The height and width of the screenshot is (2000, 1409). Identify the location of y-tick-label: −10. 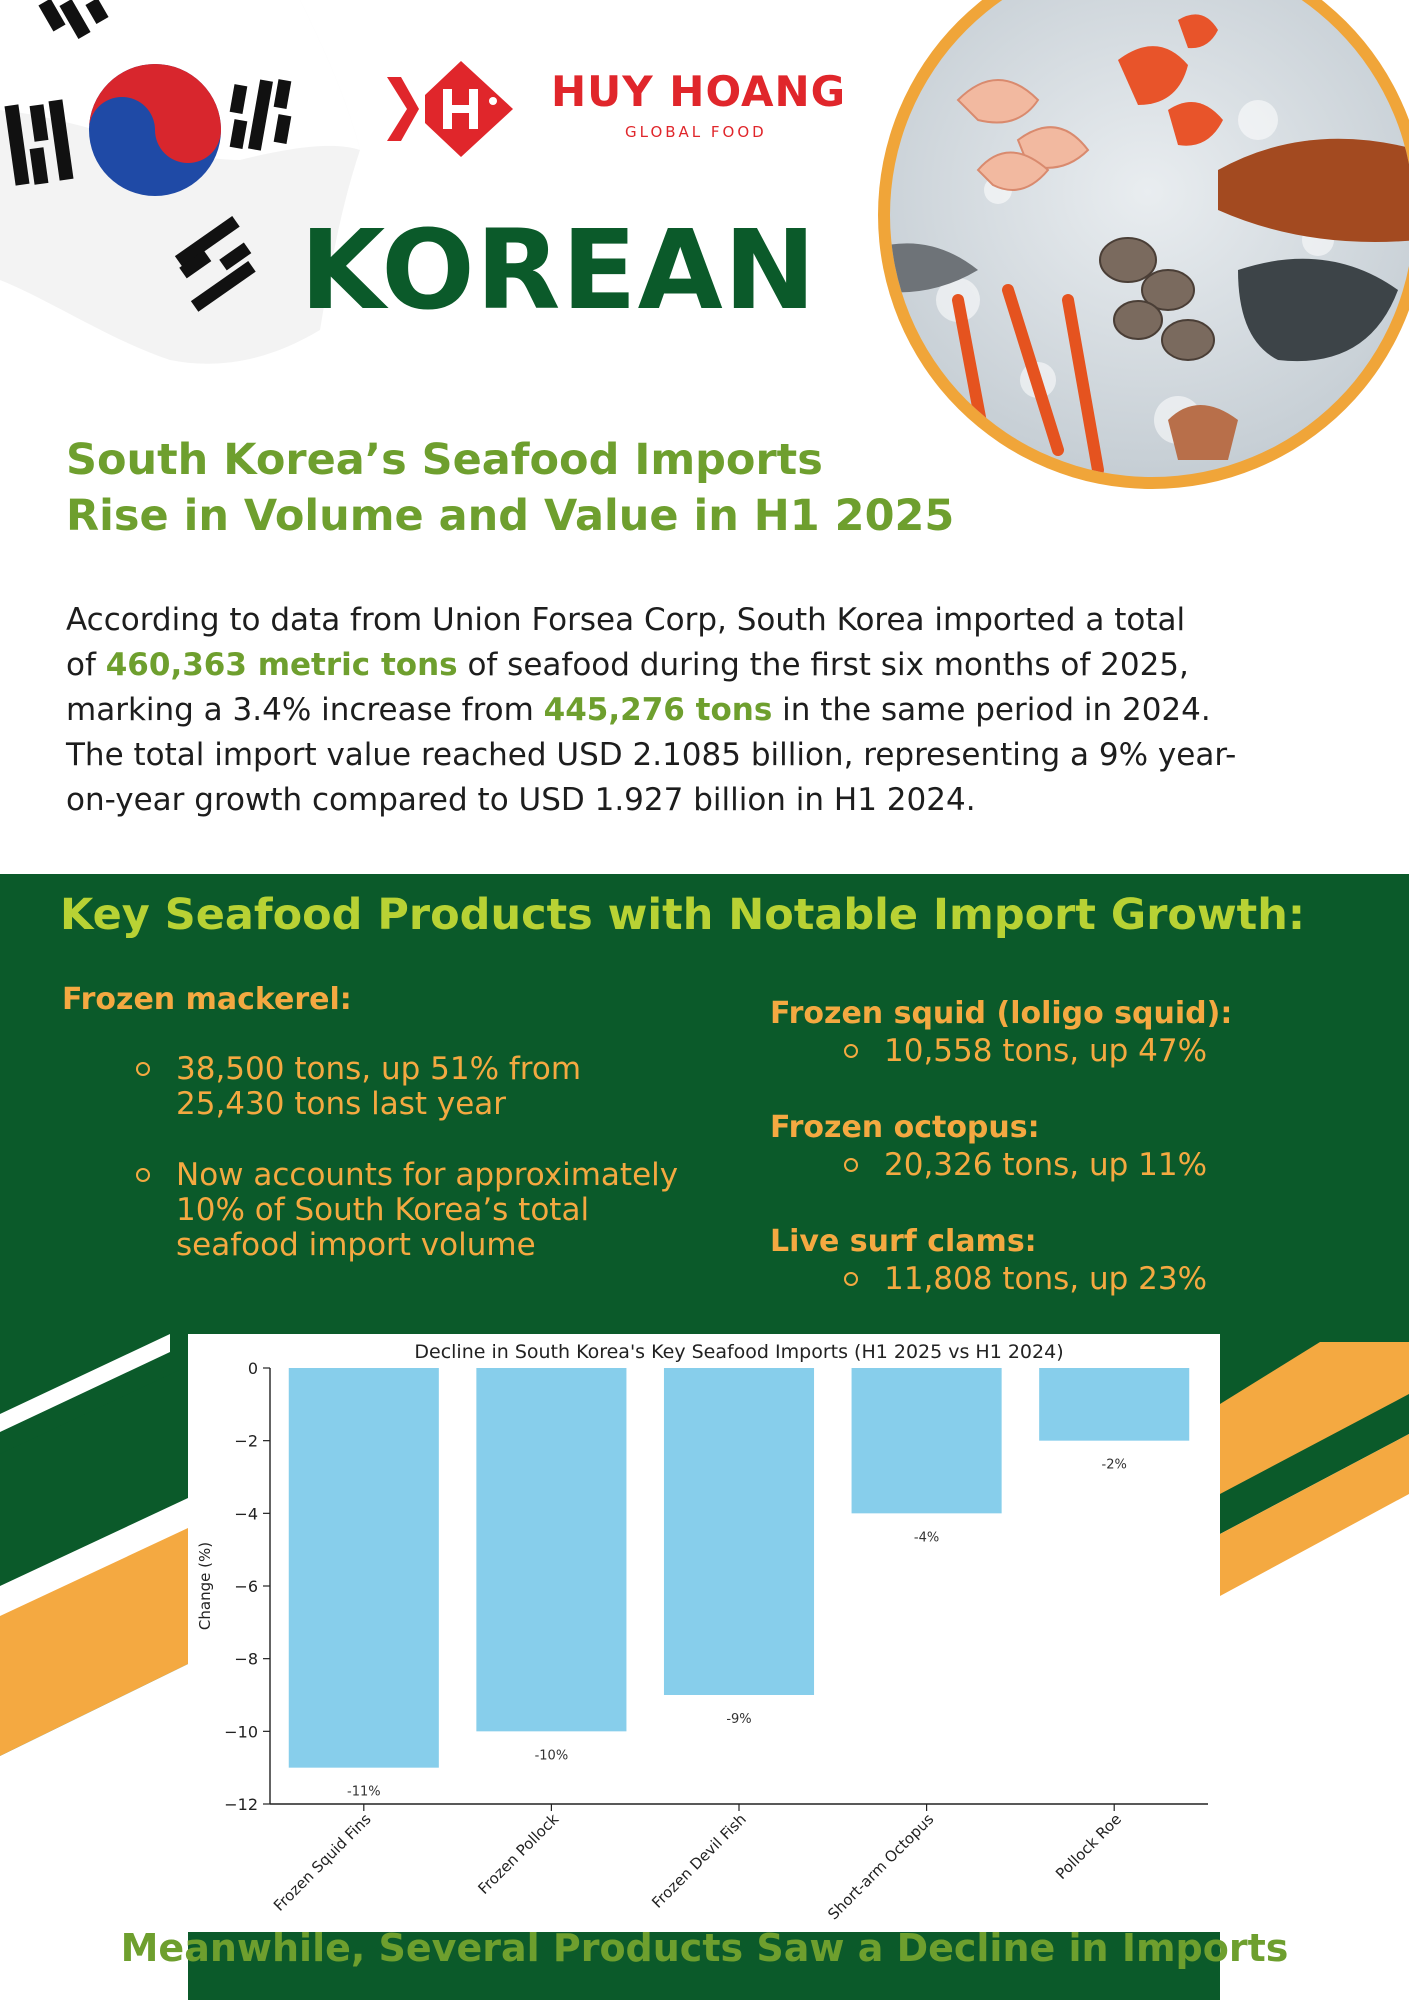
(241, 1731).